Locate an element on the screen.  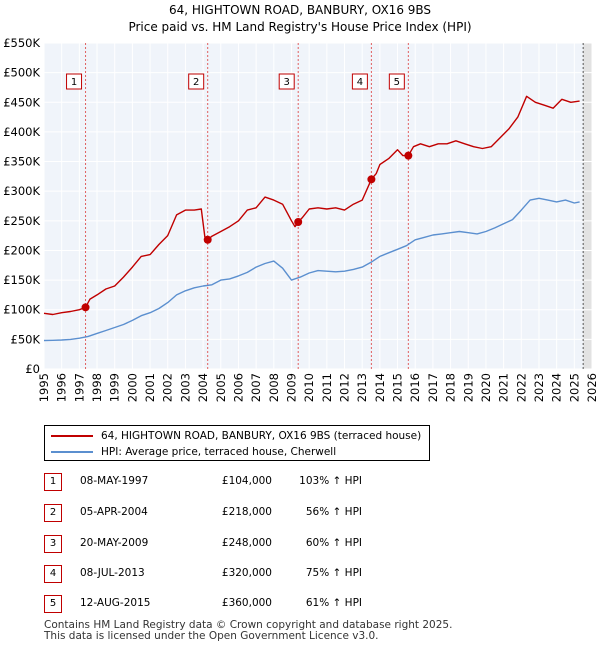
x-tick-label: 2024 is located at coordinates (557, 387).